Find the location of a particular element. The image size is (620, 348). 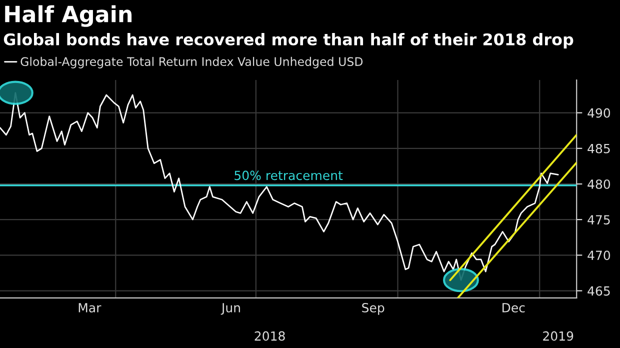

x-tick-label: Mar is located at coordinates (90, 307).